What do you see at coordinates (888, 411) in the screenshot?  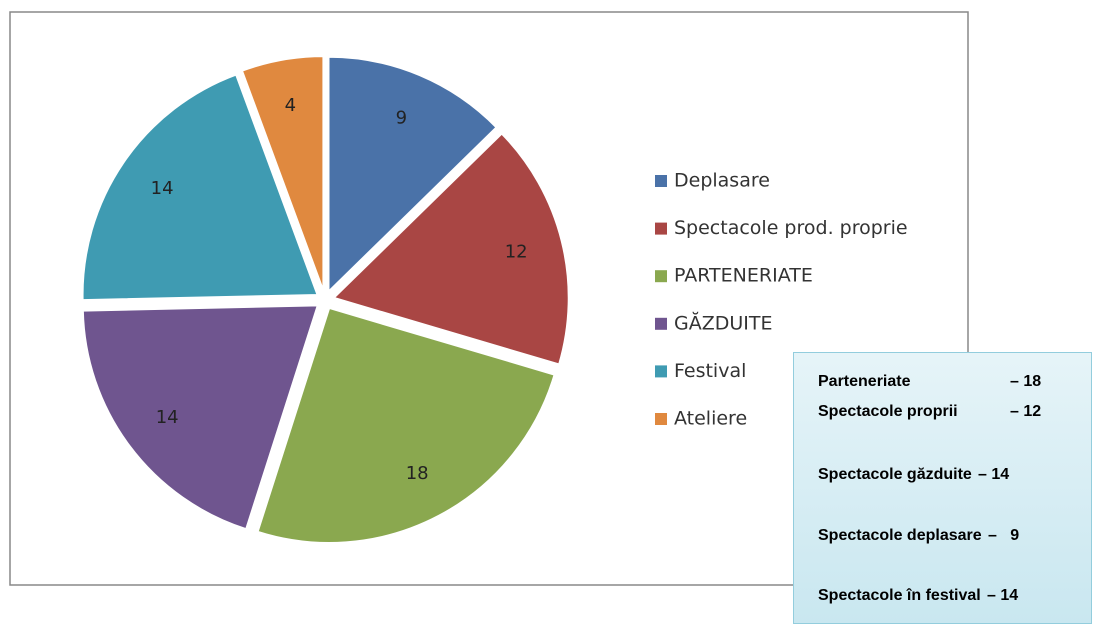 I see `note-name: Spectacole proprii` at bounding box center [888, 411].